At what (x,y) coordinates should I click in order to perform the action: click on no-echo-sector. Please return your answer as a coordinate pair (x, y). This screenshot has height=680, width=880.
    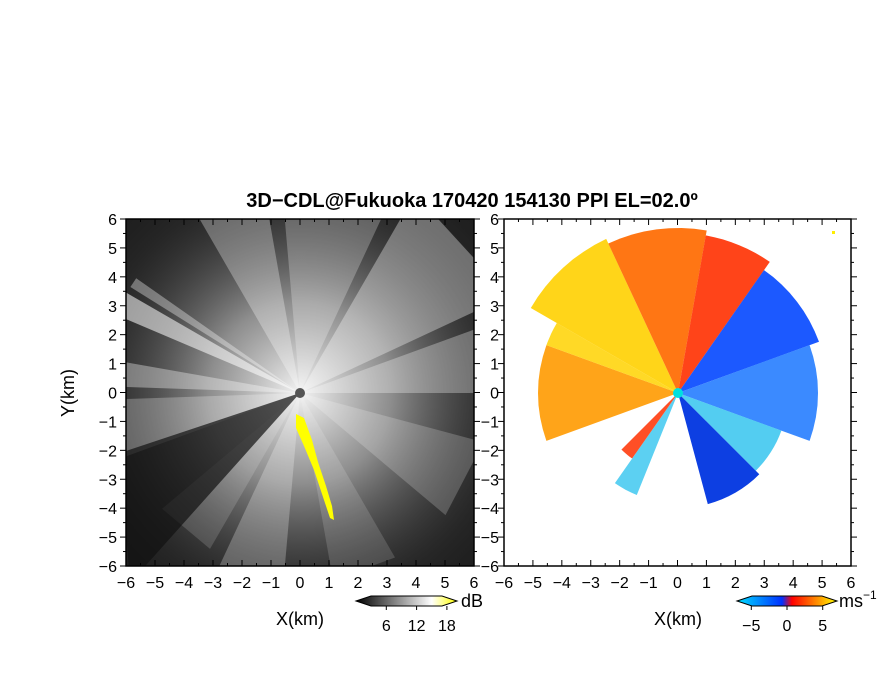
    Looking at the image, I should click on (213, 479).